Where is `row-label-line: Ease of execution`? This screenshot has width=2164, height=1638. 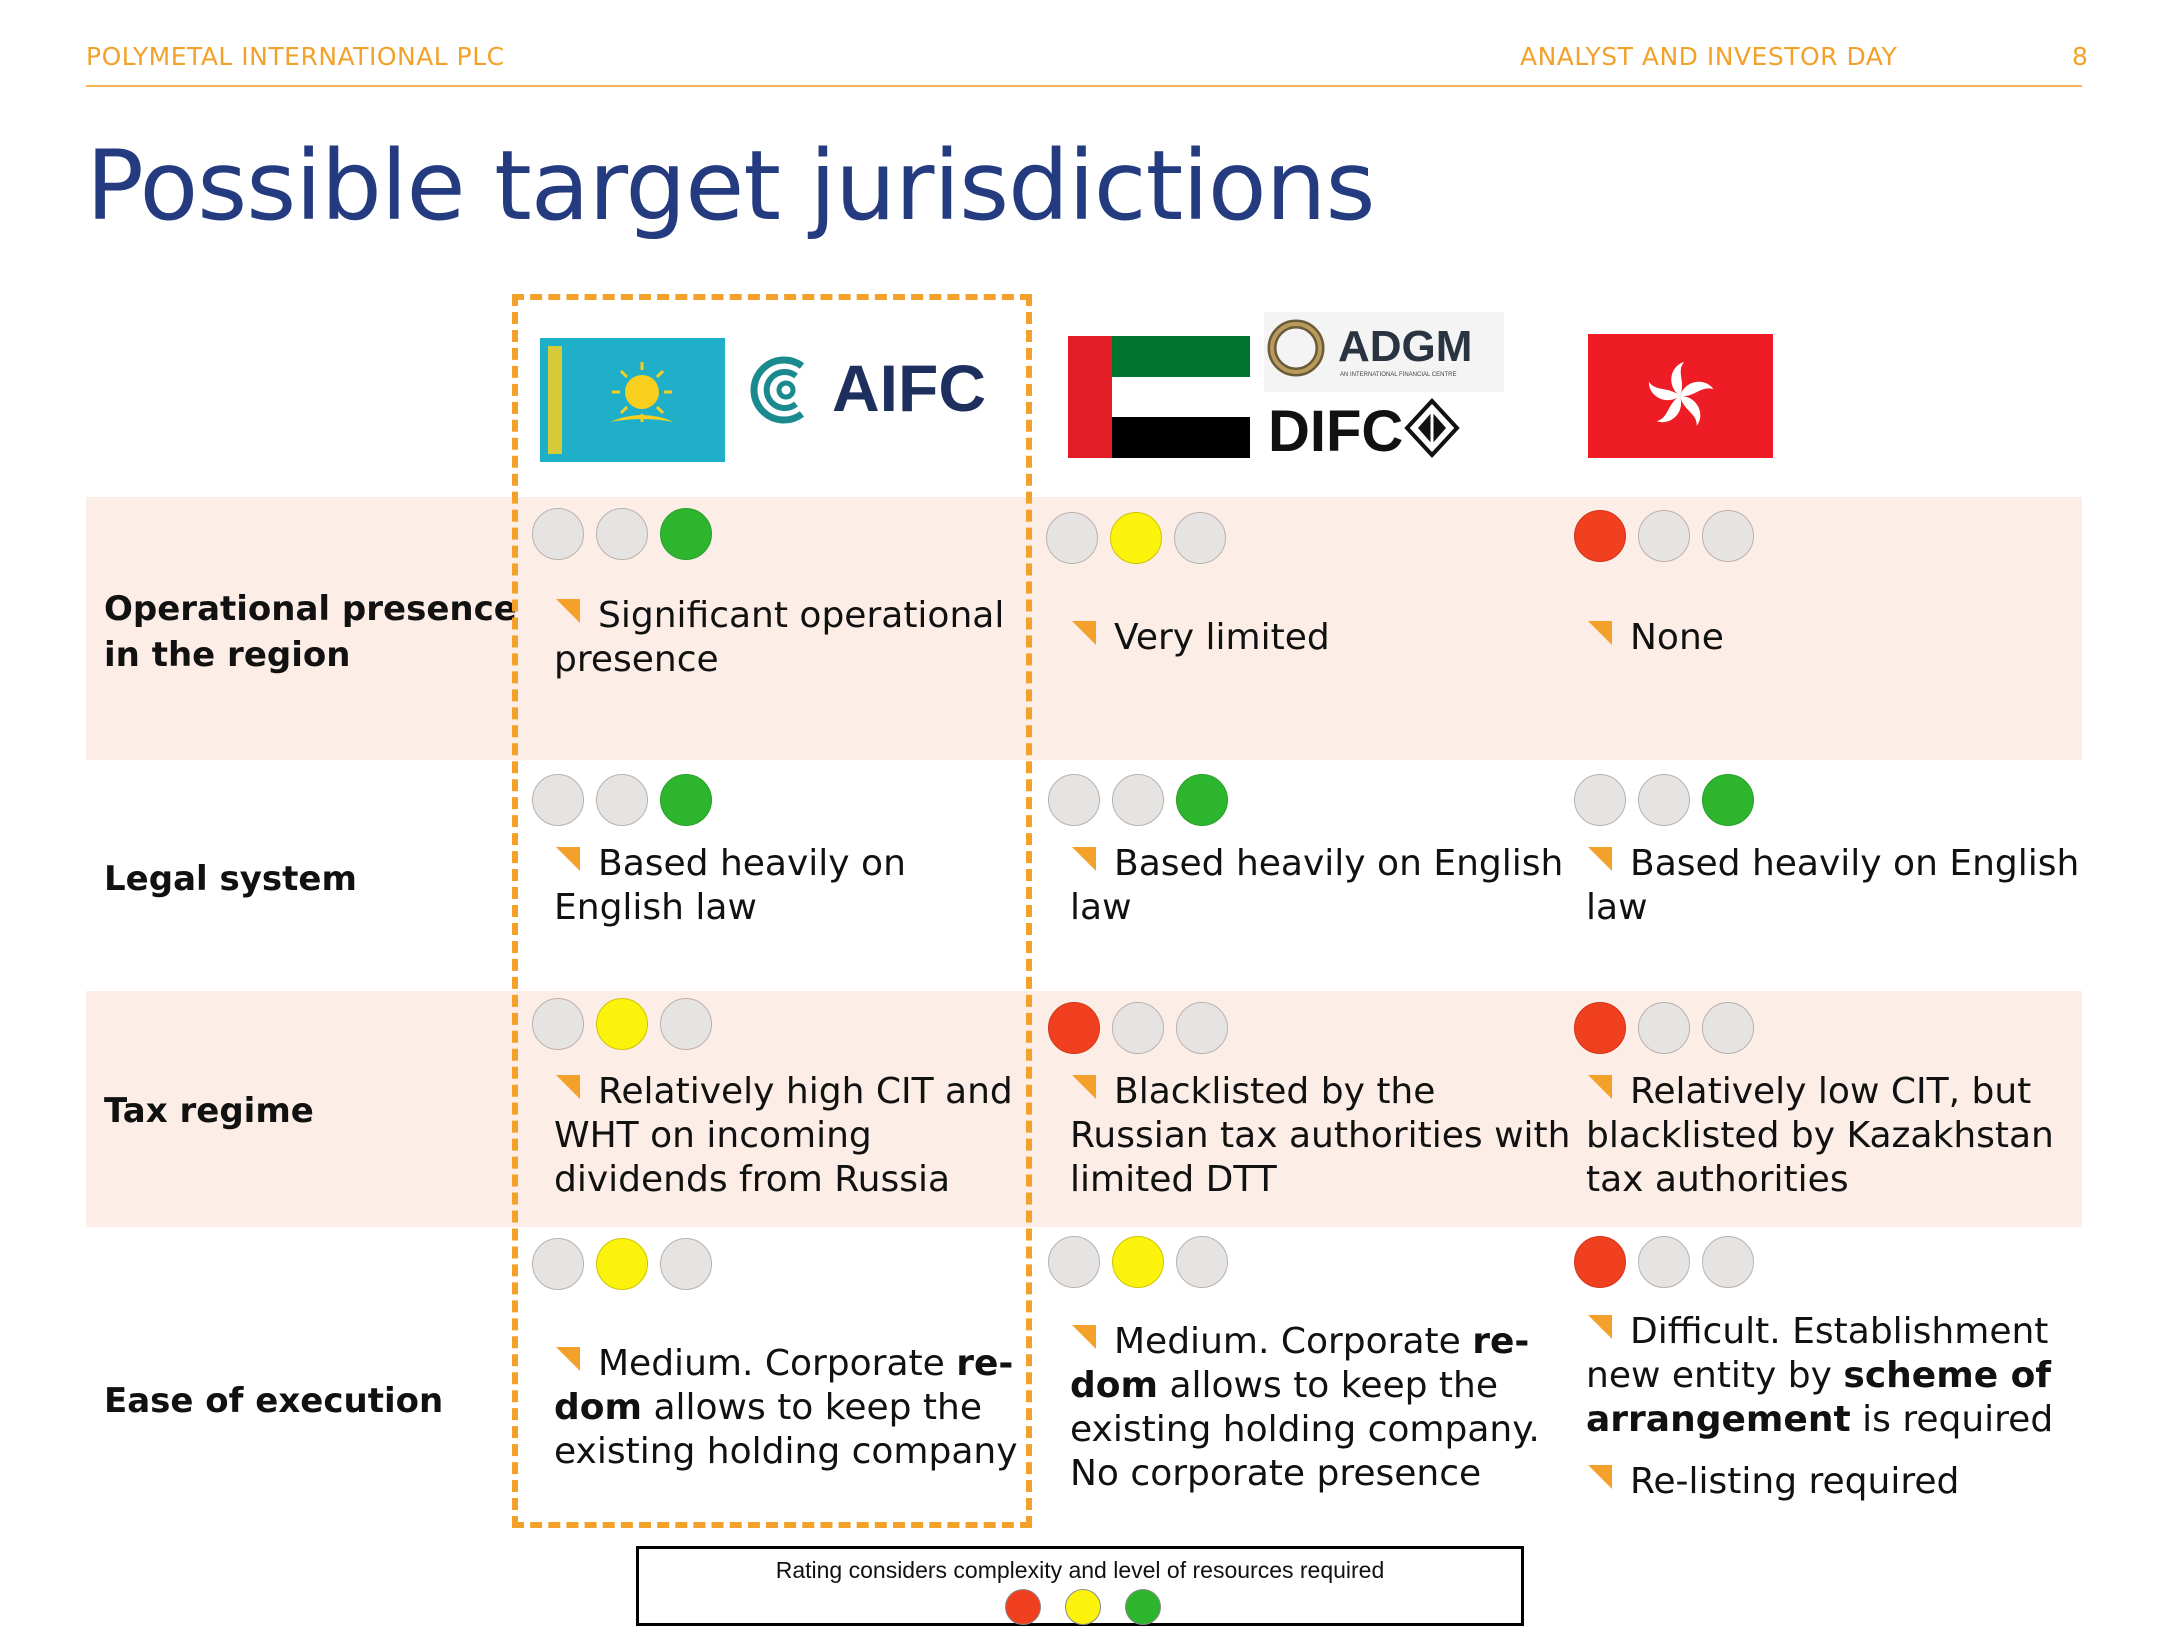
row-label-line: Ease of execution is located at coordinates (274, 1401).